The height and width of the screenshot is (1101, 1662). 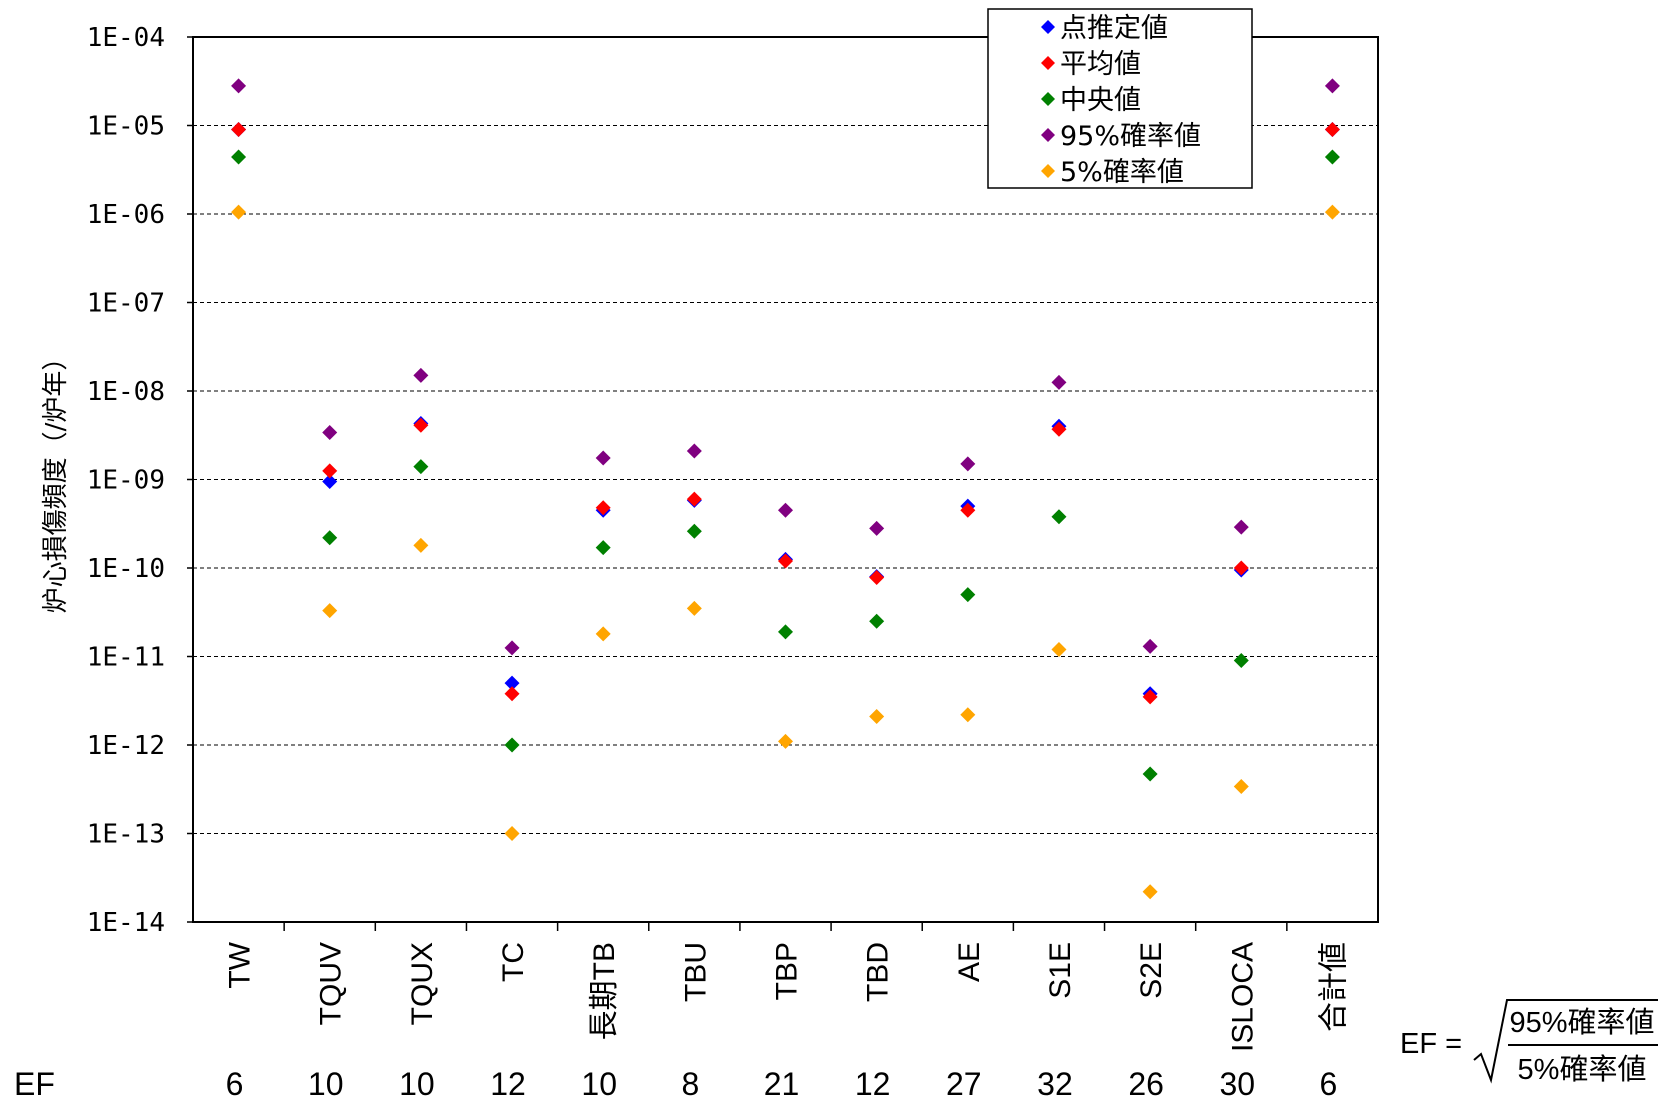 I want to click on ef-value: 21, so click(x=782, y=1083).